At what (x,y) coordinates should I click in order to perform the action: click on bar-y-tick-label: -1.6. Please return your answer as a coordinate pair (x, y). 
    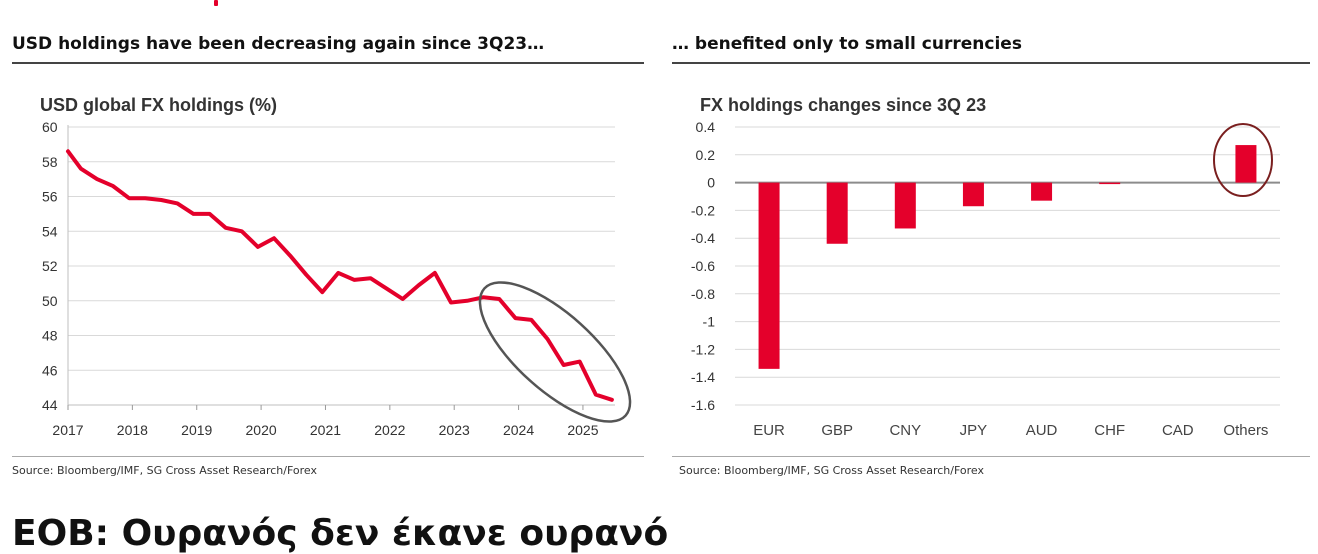
    Looking at the image, I should click on (703, 405).